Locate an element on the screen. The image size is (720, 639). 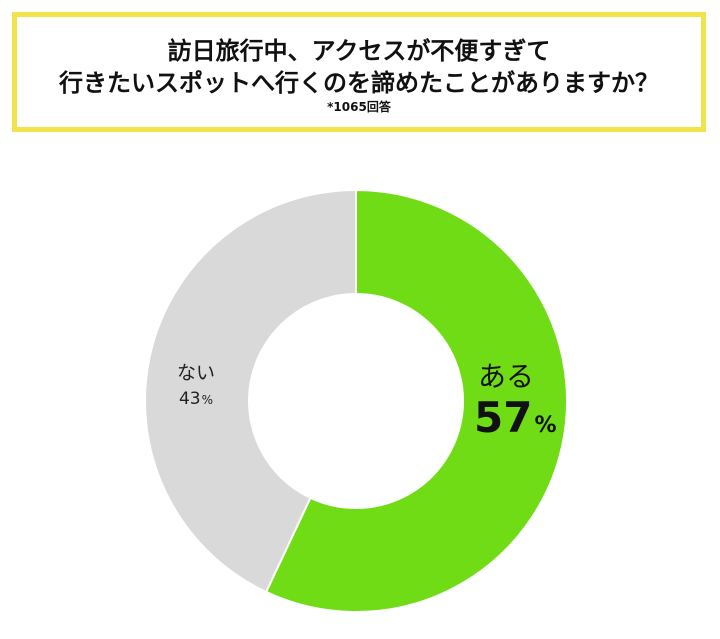
slice-unit-aru: % is located at coordinates (545, 425).